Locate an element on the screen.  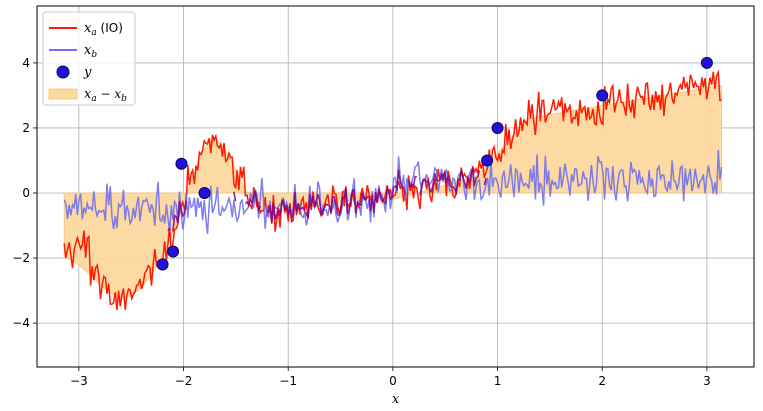
x-axis-label: x is located at coordinates (396, 399).